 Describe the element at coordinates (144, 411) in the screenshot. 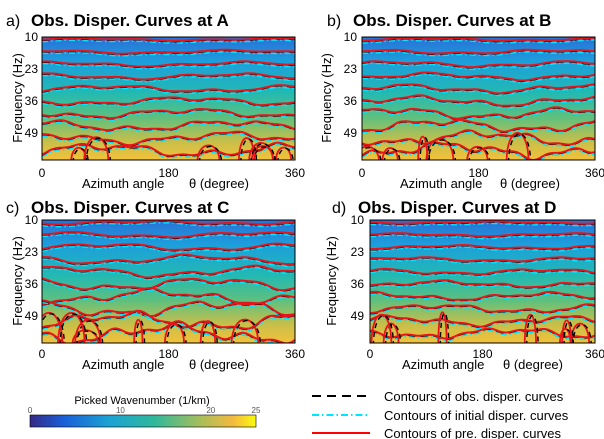

I see `colorbar: Picked Wavenumber (1/km) 0 10 20 25` at that location.